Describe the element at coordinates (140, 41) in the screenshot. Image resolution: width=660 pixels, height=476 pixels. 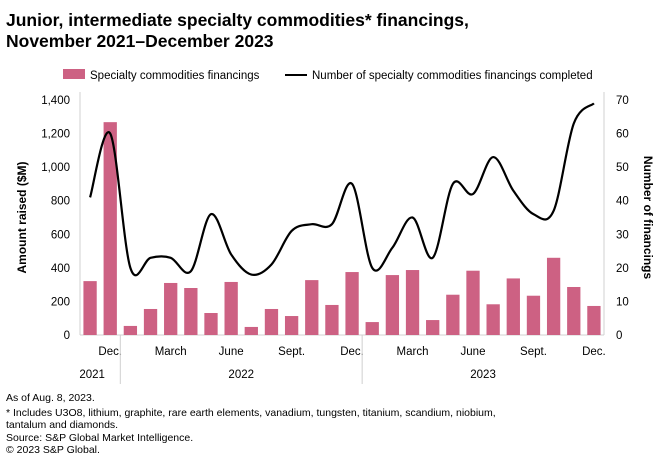
I see `title-line-2: November 2021–December 2023` at that location.